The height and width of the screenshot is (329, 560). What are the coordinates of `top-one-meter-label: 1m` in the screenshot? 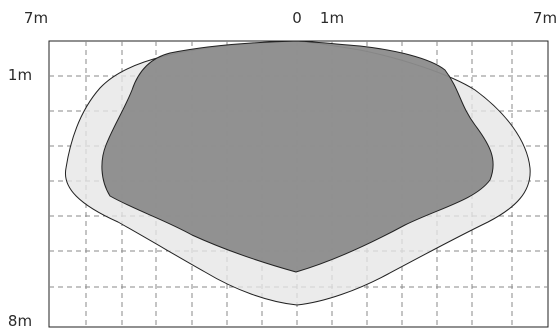 It's located at (332, 18).